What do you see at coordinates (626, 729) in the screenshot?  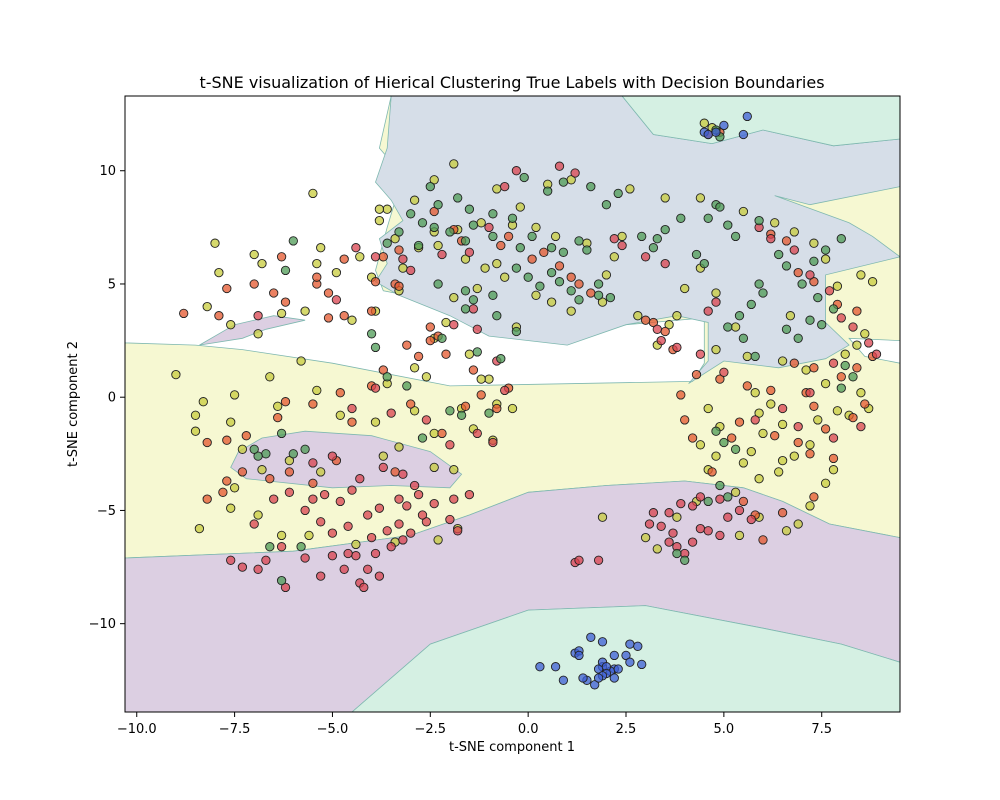 I see `x-tick-label: 2.5` at bounding box center [626, 729].